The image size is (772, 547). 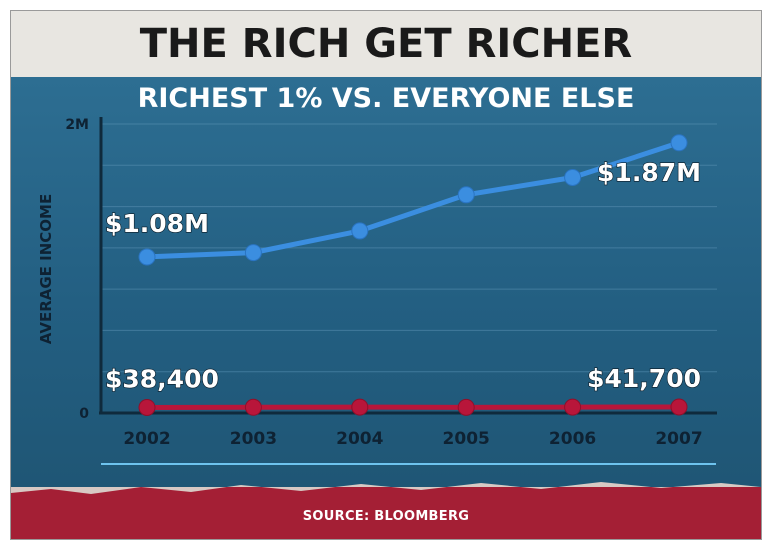 What do you see at coordinates (77, 125) in the screenshot?
I see `y-tick-label: 2M` at bounding box center [77, 125].